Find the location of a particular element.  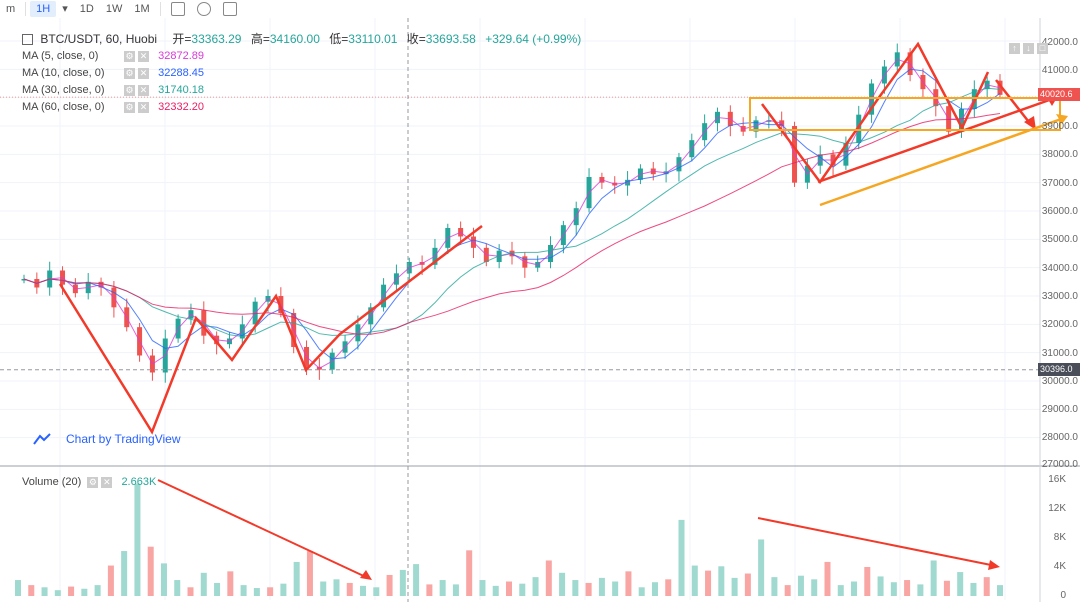

ma60-value: 32332.20 is located at coordinates (181, 107).